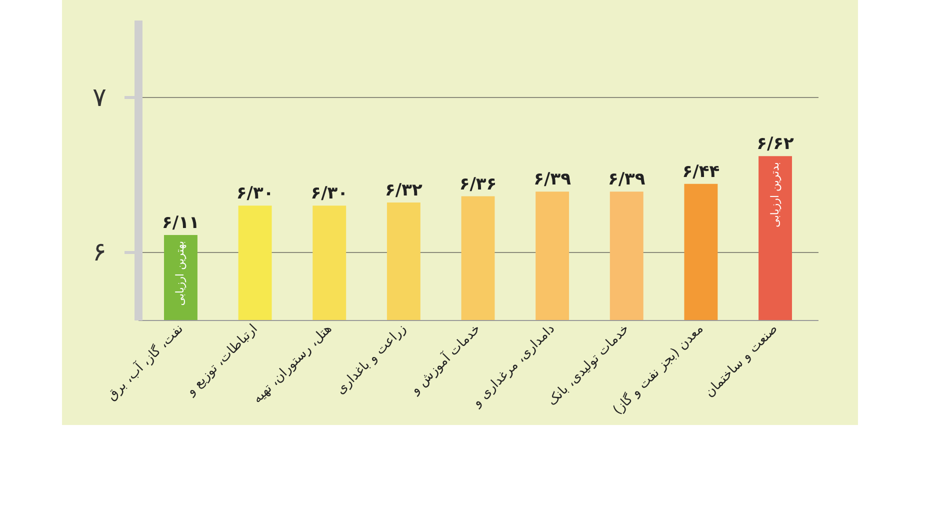 This screenshot has width=940, height=525. I want to click on data-label: ۶/۳۲, so click(404, 190).